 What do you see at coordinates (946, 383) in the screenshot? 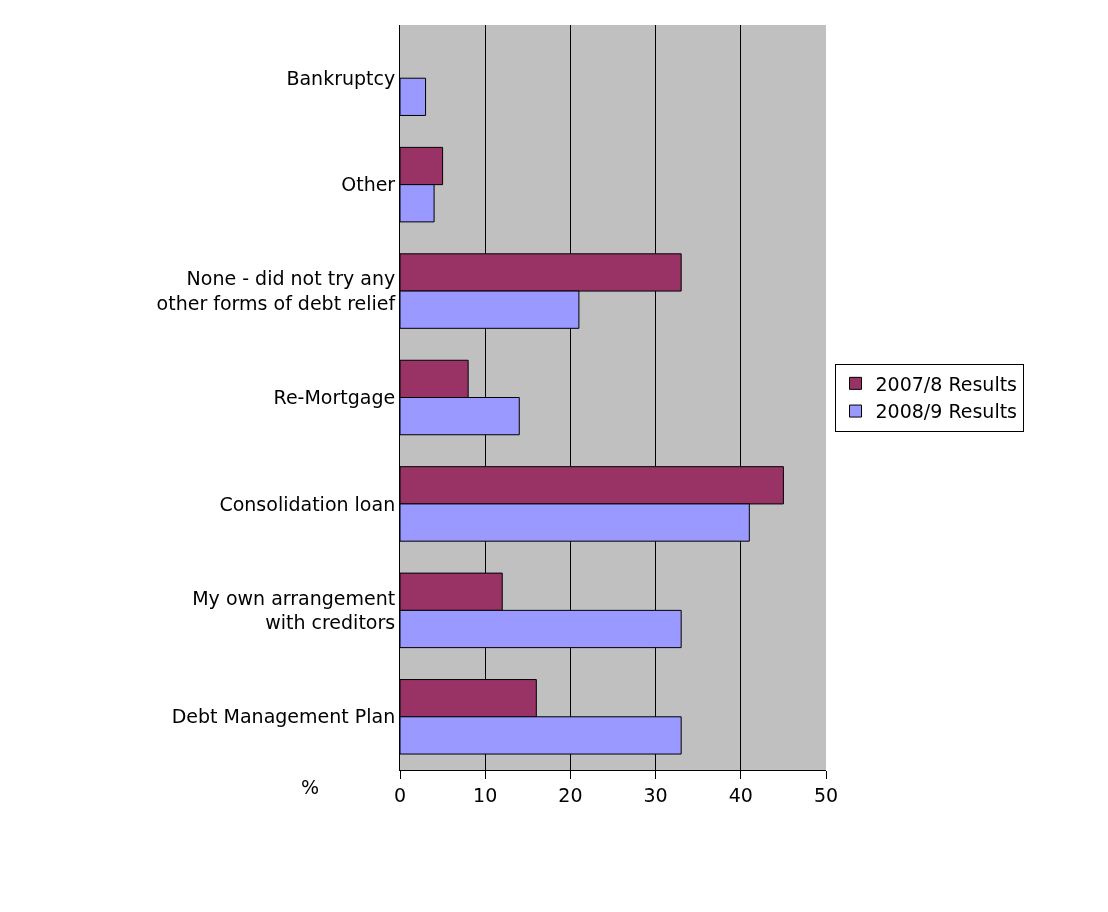
I see `legend-label: 2007/8 Results` at bounding box center [946, 383].